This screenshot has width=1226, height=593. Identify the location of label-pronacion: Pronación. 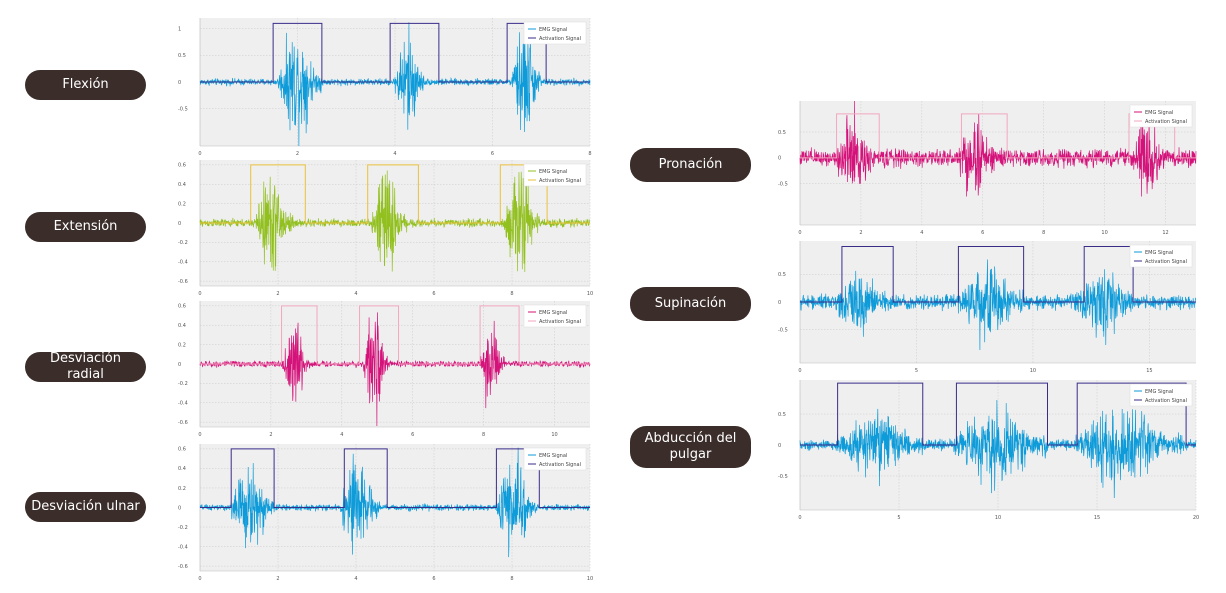
(690, 165).